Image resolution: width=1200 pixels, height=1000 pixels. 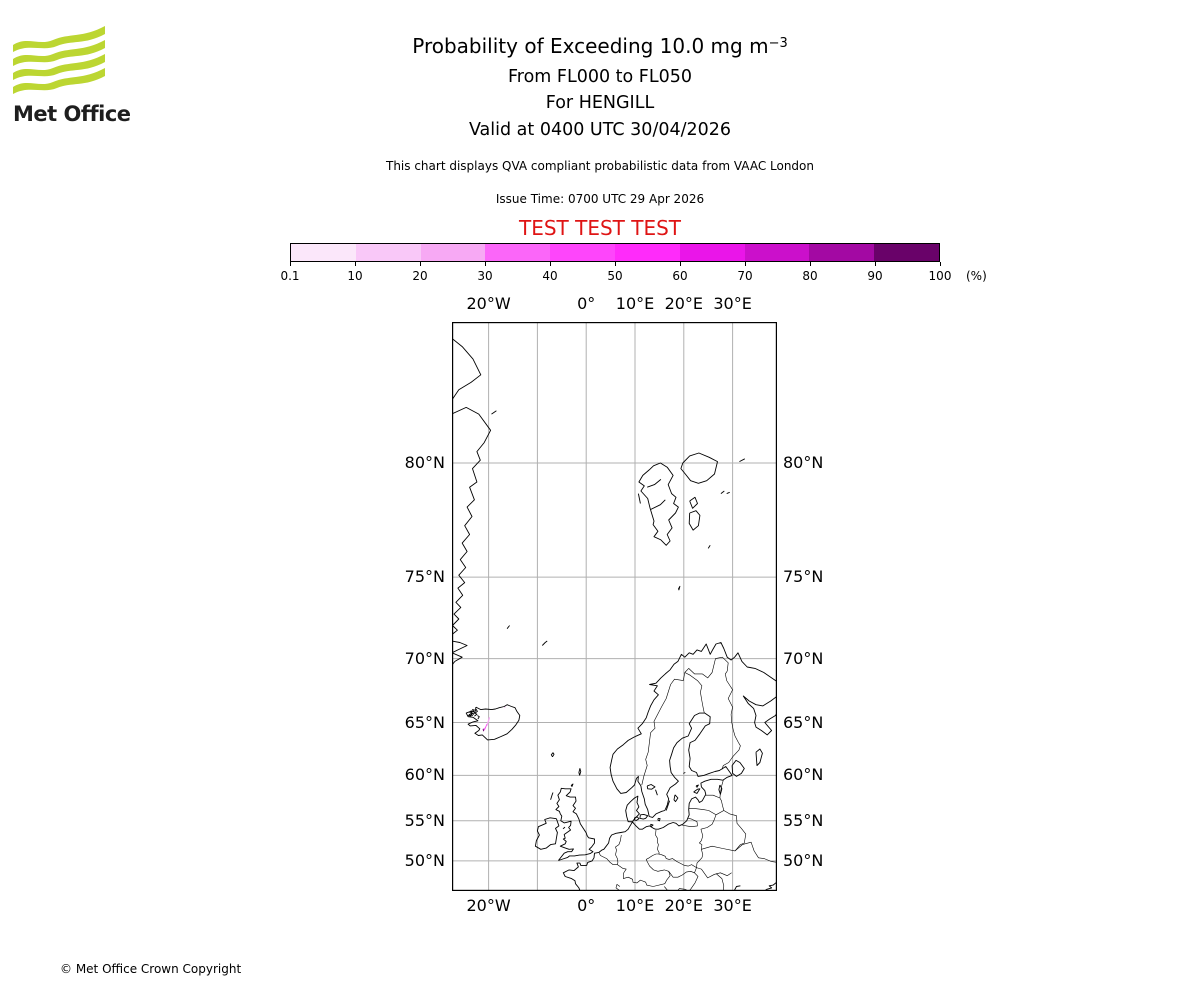 I want to click on page-title: Probability of Exceeding 10.0 mg m−3, so click(x=600, y=46).